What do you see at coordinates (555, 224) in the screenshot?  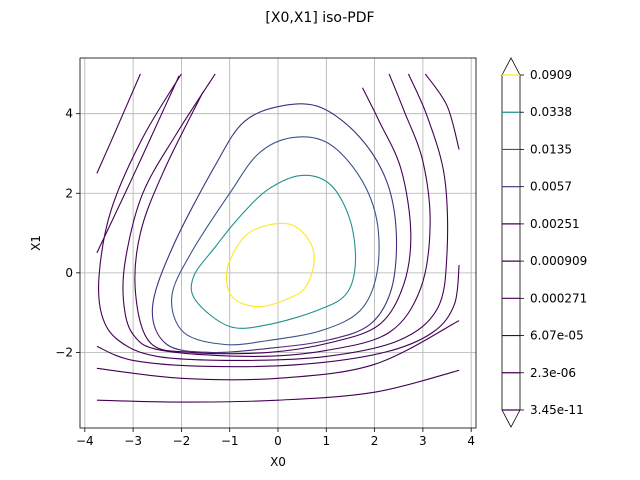 I see `colorbar-tick-label: 0.00251` at bounding box center [555, 224].